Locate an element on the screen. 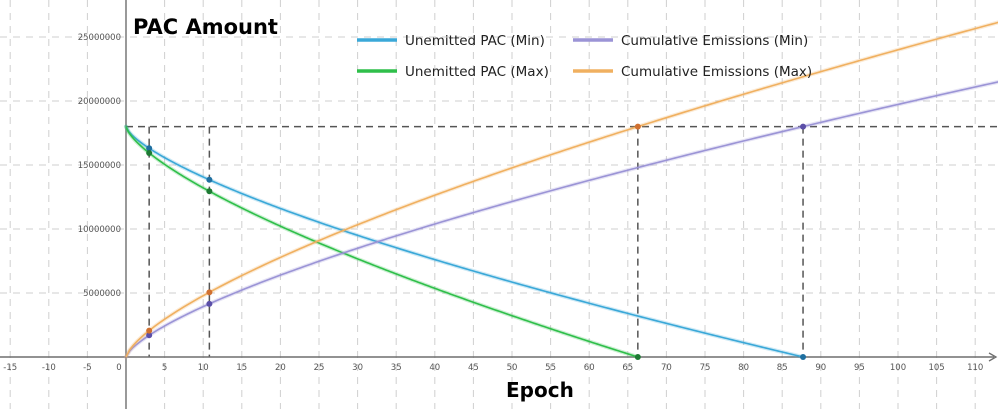 This screenshot has width=998, height=409. y-tick-label: 10000000 is located at coordinates (99, 230).